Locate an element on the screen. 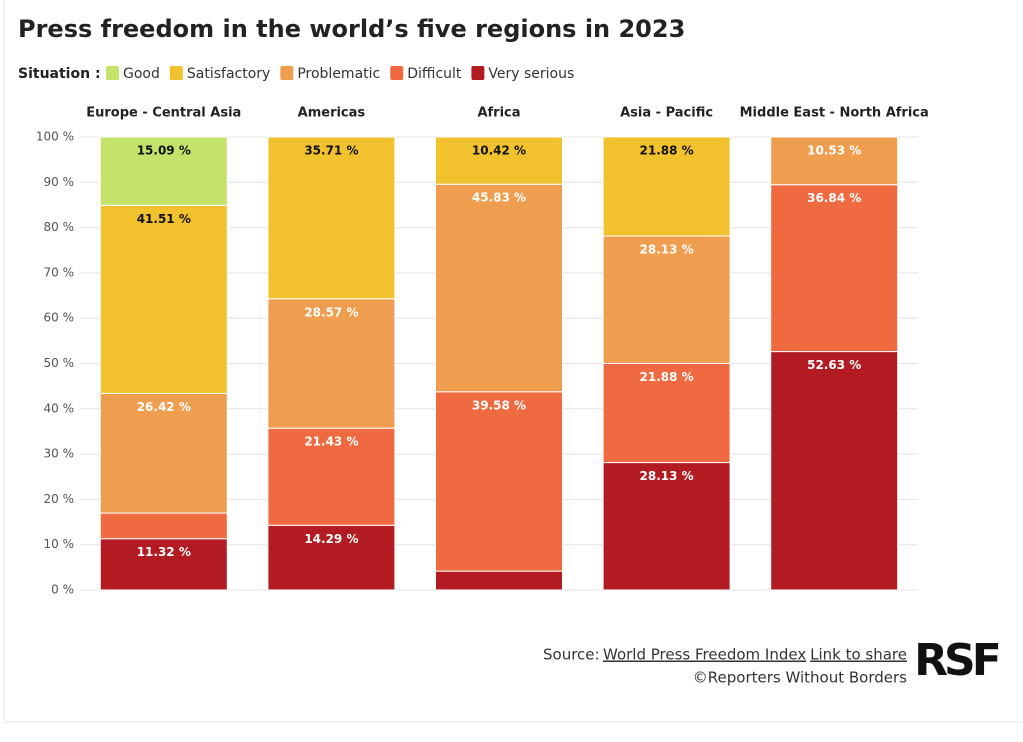 The width and height of the screenshot is (1023, 742). x-category-label: Europe - Central Asia is located at coordinates (163, 113).